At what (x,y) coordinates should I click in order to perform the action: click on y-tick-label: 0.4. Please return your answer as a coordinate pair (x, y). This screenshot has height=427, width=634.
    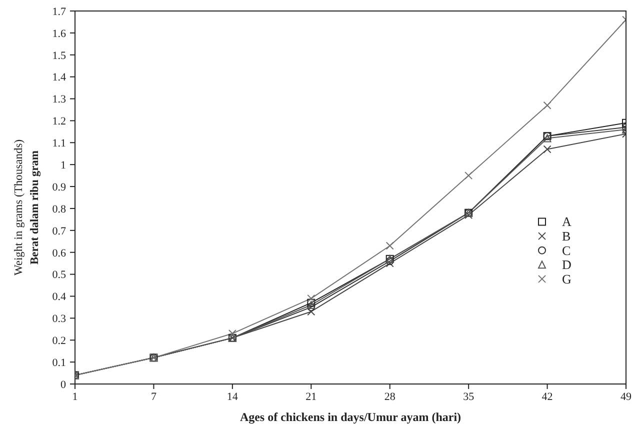
    Looking at the image, I should click on (59, 297).